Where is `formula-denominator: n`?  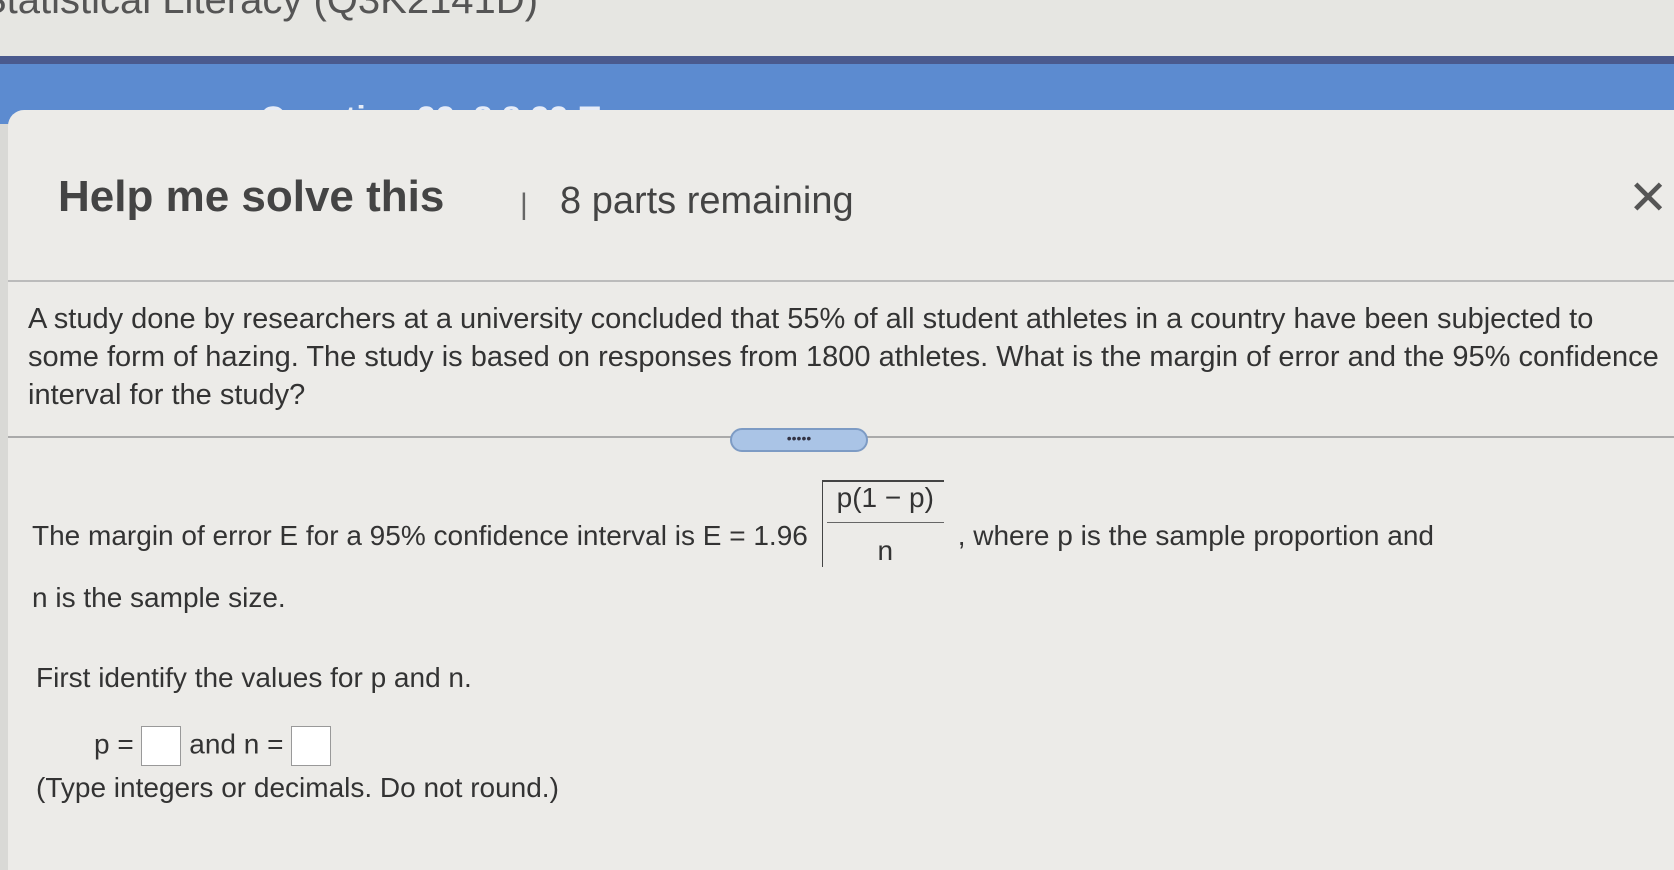
formula-denominator: n is located at coordinates (885, 550).